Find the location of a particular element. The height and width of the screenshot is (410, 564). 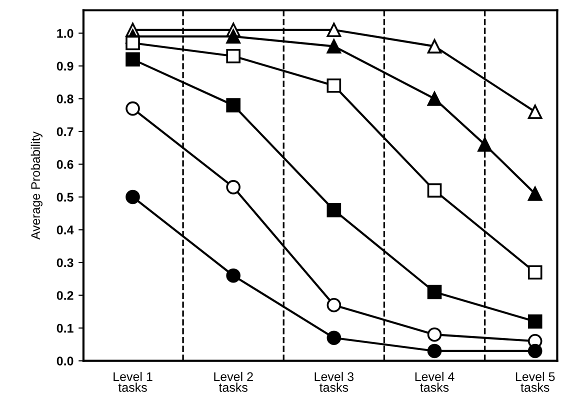

y-tick-label: 0.4 is located at coordinates (65, 230).